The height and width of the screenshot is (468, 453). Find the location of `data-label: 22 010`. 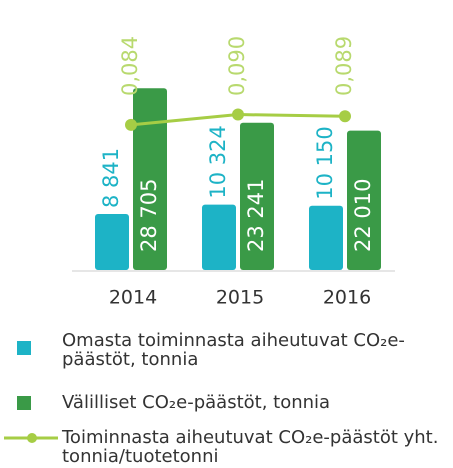

data-label: 22 010 is located at coordinates (363, 215).